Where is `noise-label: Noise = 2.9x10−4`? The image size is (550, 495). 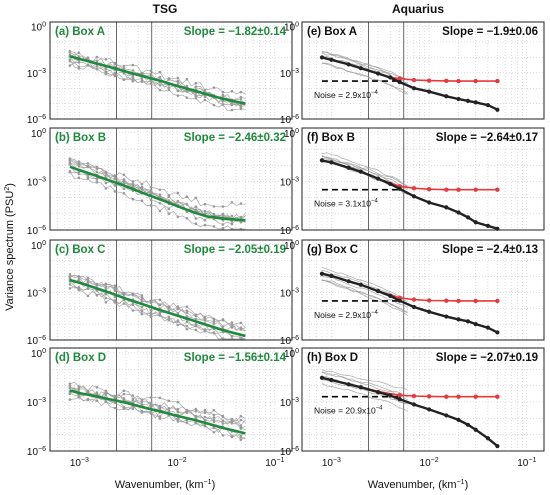 noise-label: Noise = 2.9x10−4 is located at coordinates (346, 95).